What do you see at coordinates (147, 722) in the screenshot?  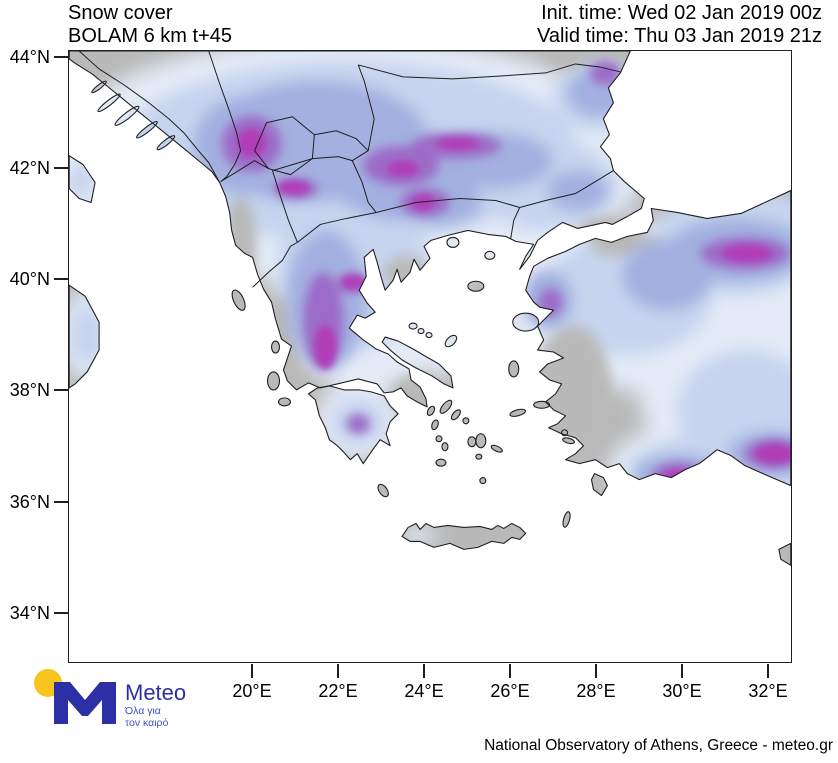 I see `logo-tagline-line2: τον καιρό` at bounding box center [147, 722].